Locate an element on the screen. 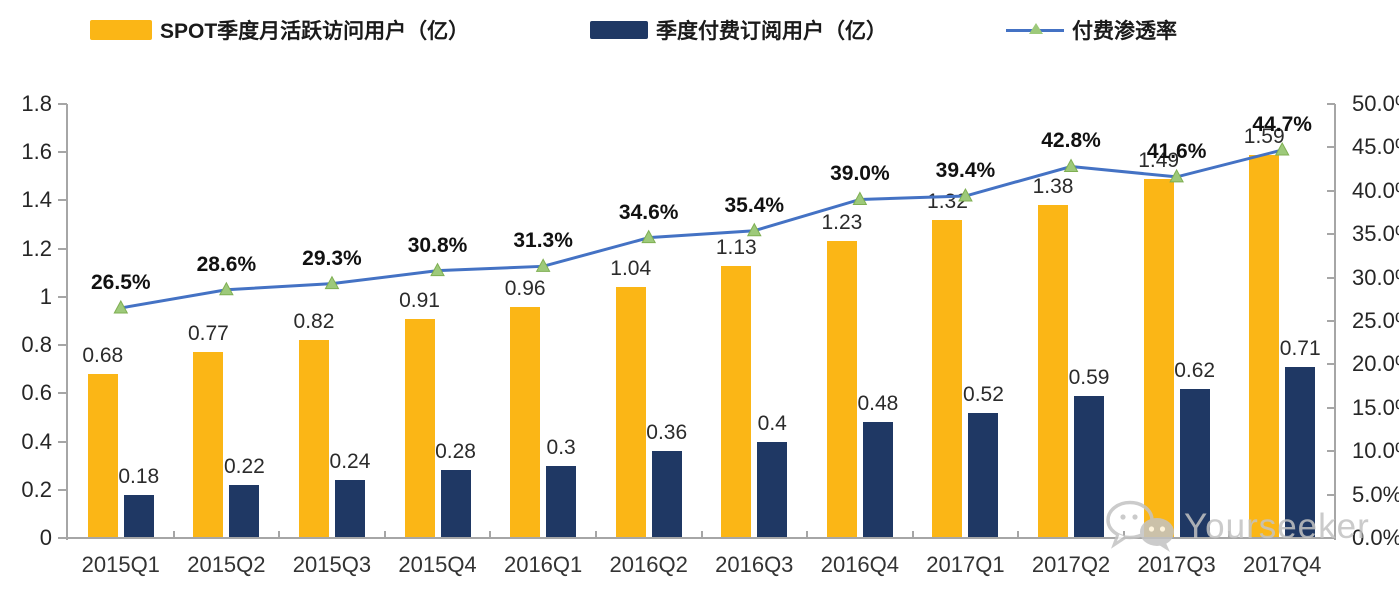 The width and height of the screenshot is (1399, 596). legend-item-subscribers: 季度付费订阅用户（亿） is located at coordinates (738, 30).